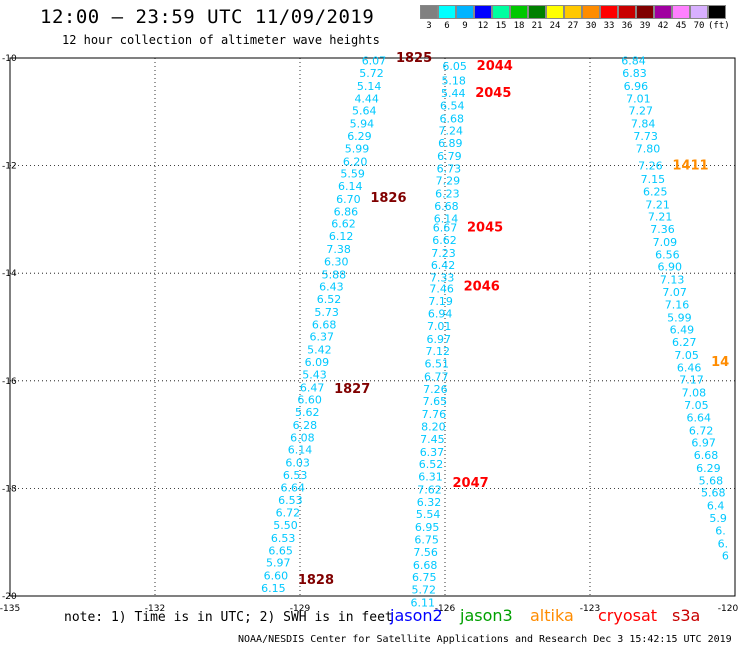 The width and height of the screenshot is (740, 650). I want to click on wave-height-value: 5.42, so click(319, 350).